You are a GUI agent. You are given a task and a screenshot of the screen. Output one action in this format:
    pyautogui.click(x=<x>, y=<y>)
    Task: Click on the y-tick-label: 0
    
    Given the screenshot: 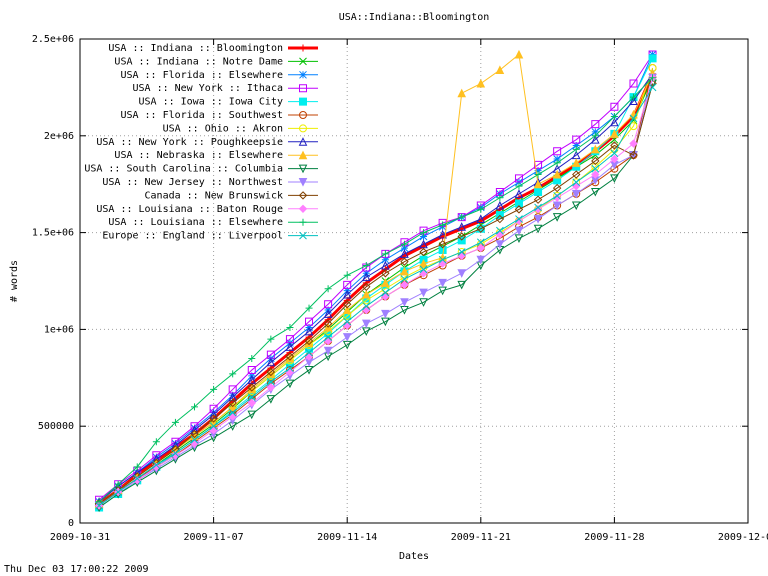 What is the action you would take?
    pyautogui.click(x=71, y=523)
    